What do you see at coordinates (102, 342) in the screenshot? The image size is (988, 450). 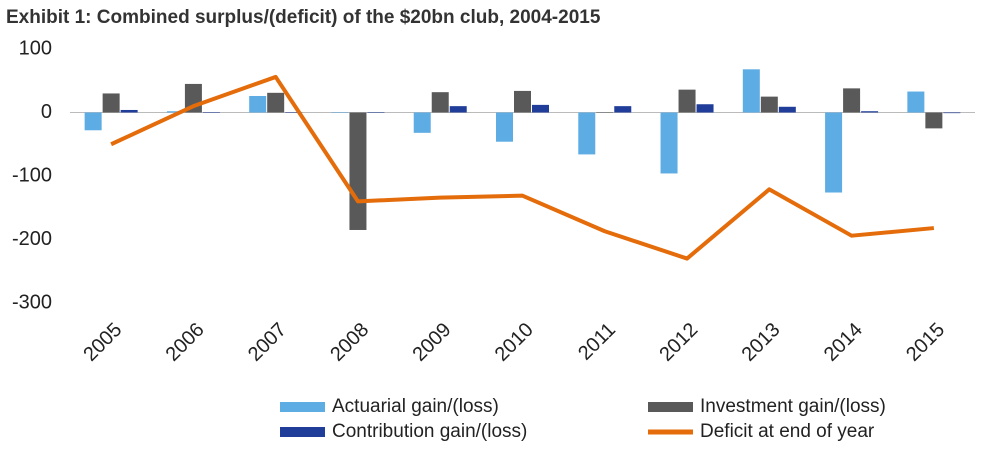 I see `x-tick-label: 2005` at bounding box center [102, 342].